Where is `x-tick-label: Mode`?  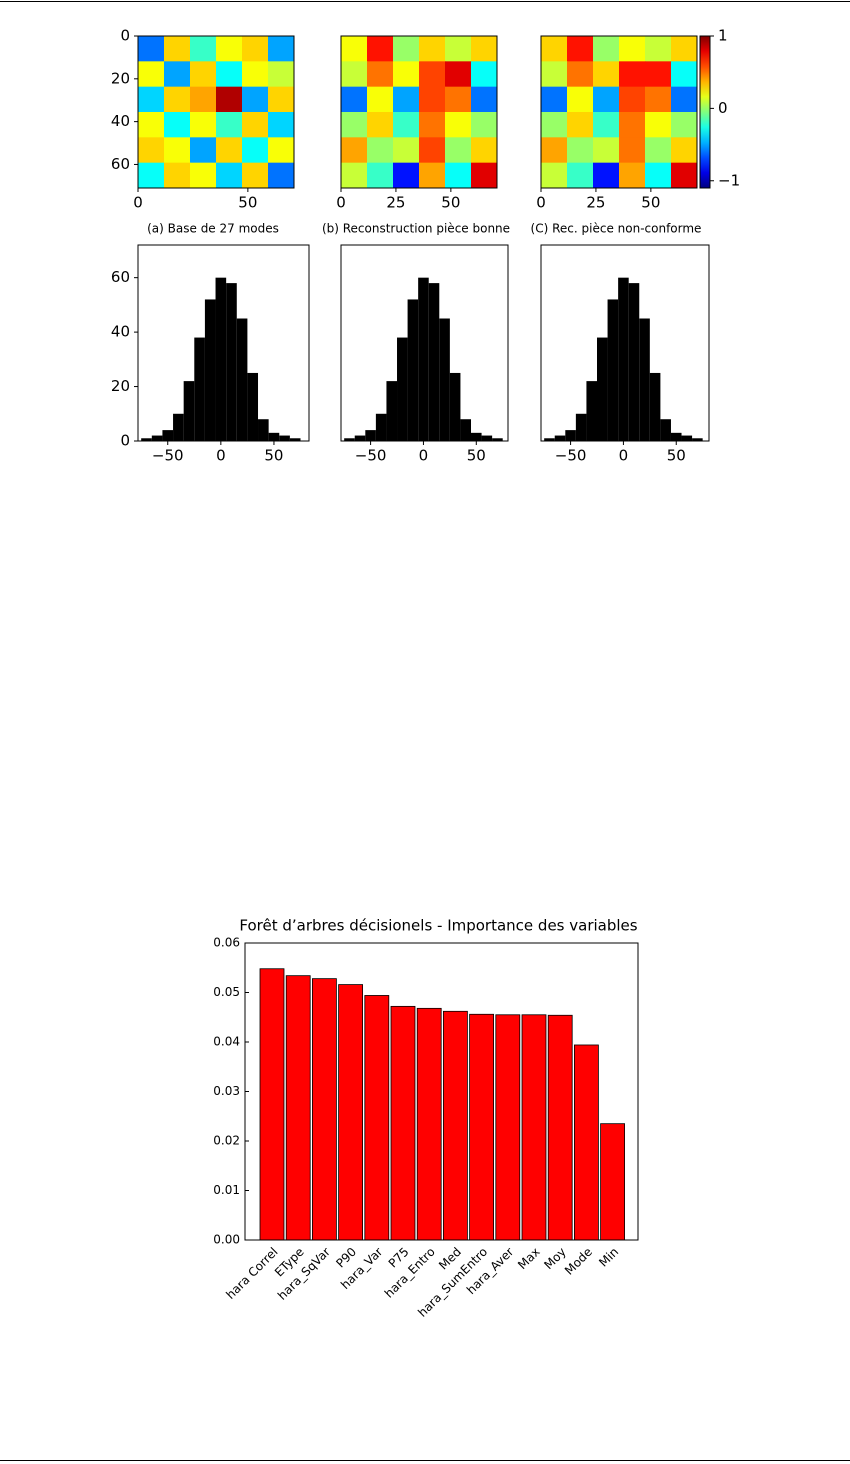
x-tick-label: Mode is located at coordinates (578, 1261).